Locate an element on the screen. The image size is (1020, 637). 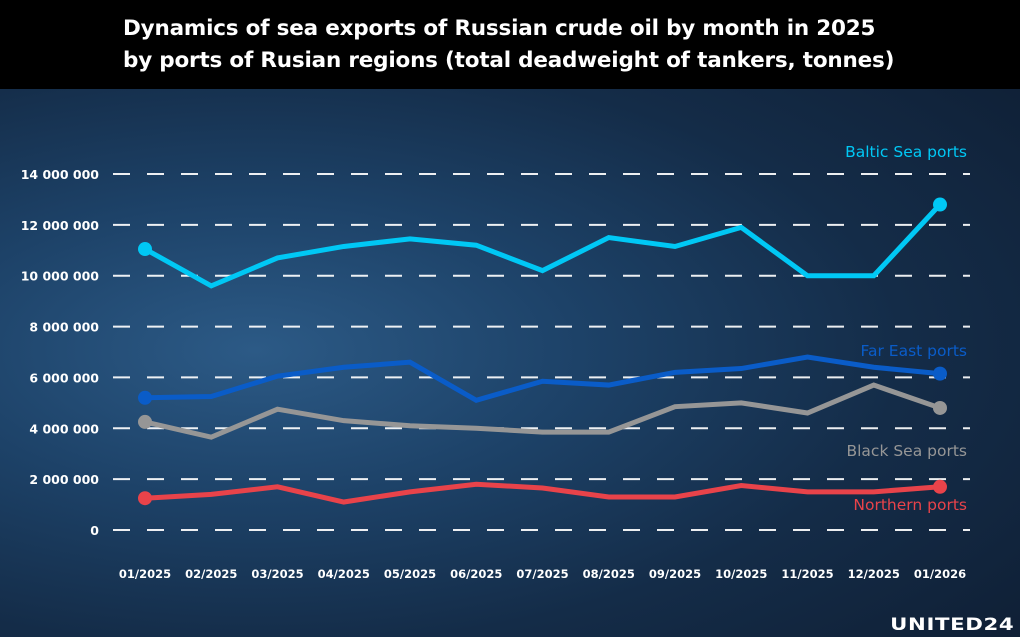
x-tick-label: 08/2025 is located at coordinates (609, 574).